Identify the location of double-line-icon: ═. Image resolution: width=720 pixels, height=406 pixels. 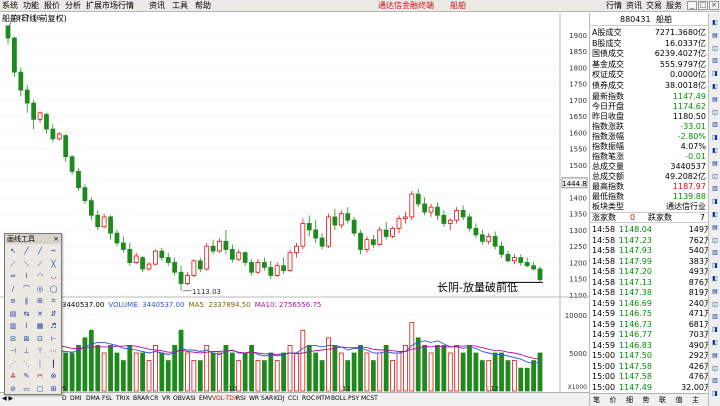
(13, 276).